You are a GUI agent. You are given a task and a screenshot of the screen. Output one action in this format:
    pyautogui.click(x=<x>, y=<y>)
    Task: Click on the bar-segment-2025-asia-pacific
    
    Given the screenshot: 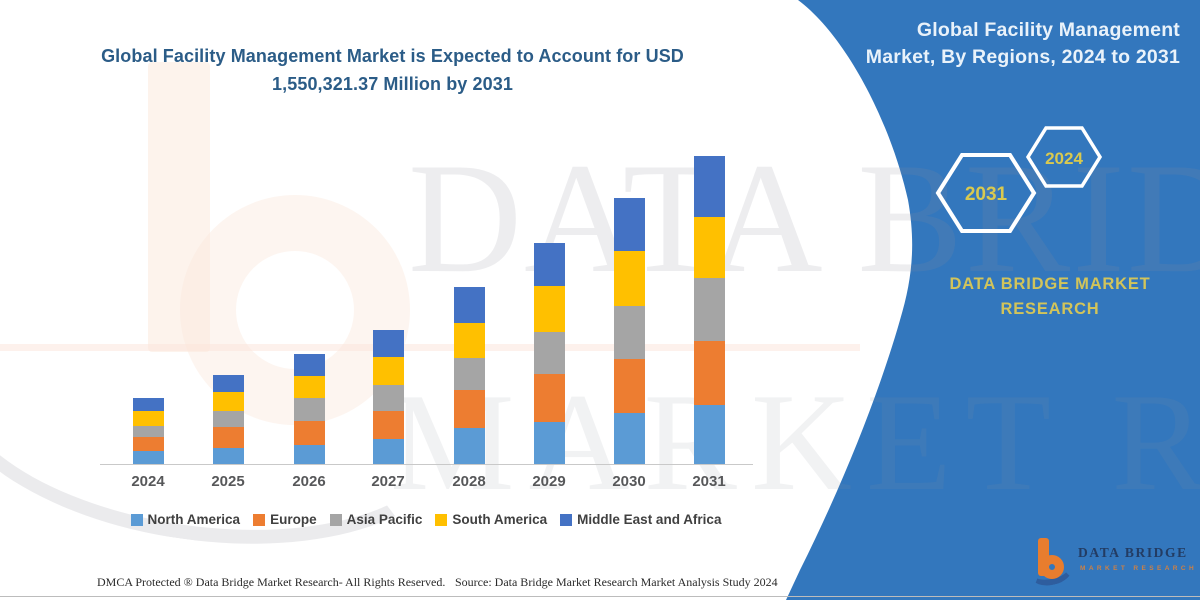 What is the action you would take?
    pyautogui.click(x=228, y=419)
    